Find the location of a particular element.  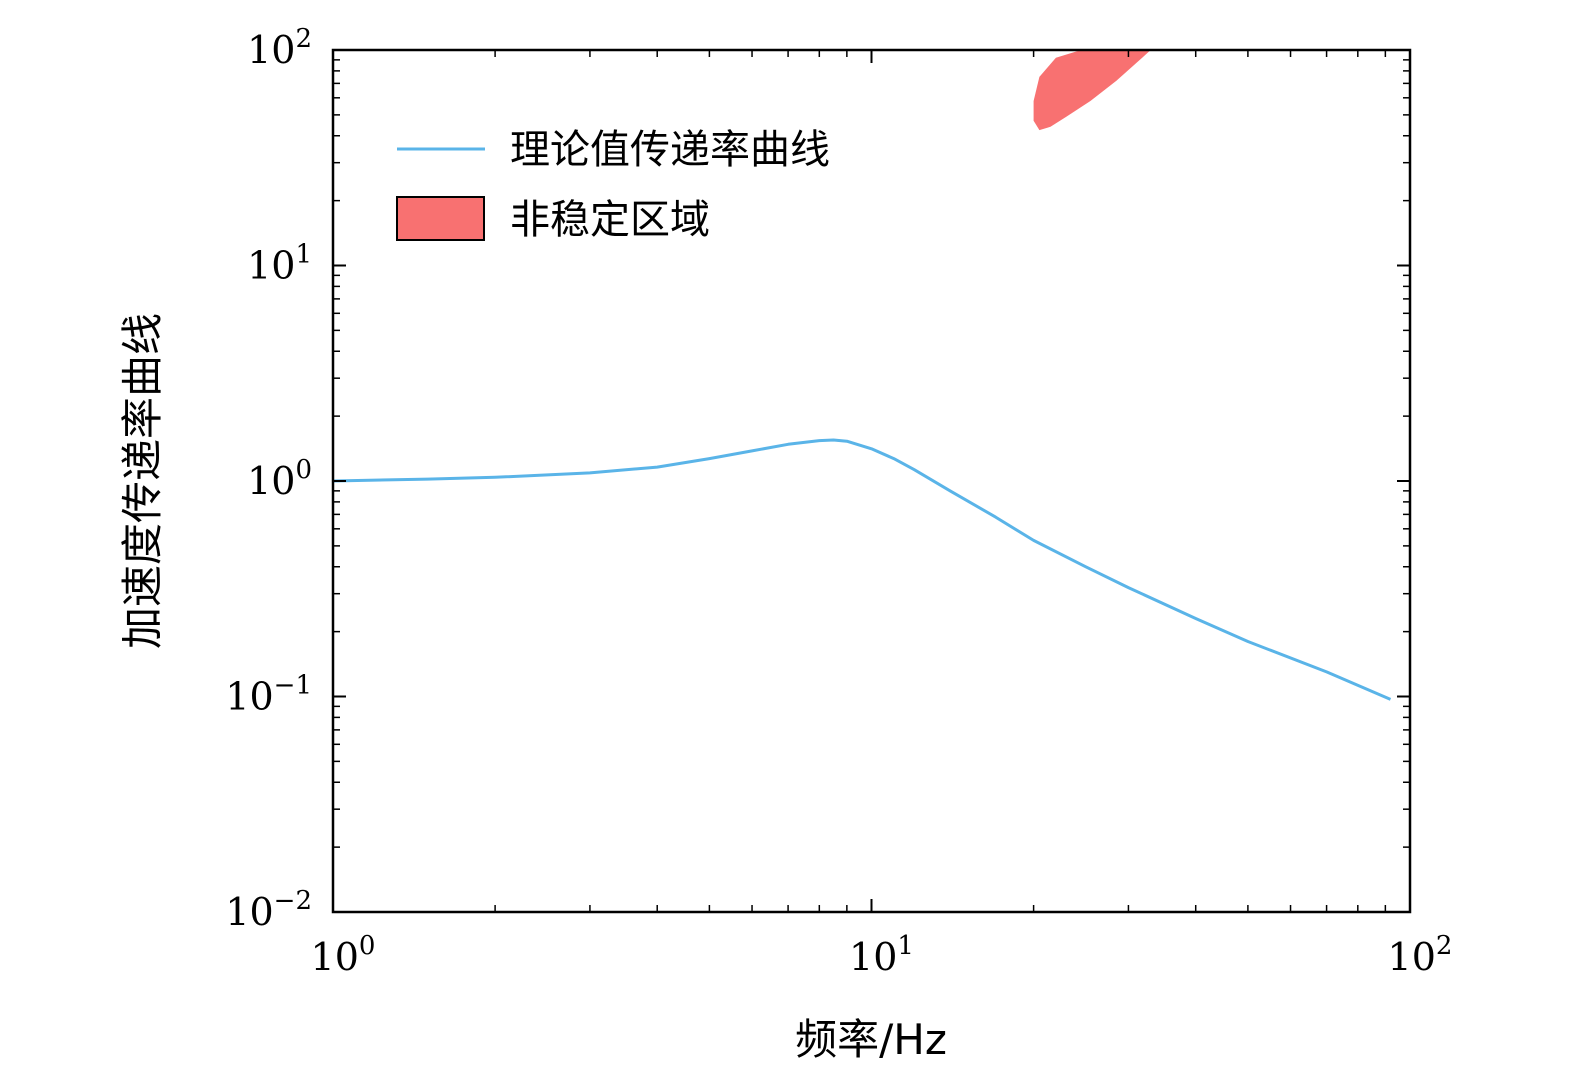

x-axis-label: 频率/Hz is located at coordinates (871, 1039).